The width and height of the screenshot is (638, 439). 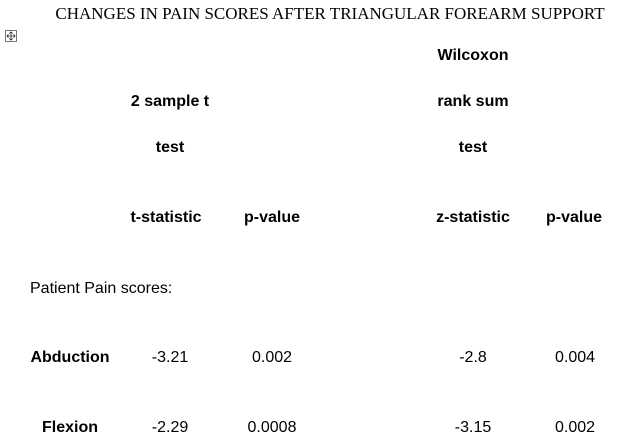 I want to click on column-header: z-statistic, so click(x=473, y=217).